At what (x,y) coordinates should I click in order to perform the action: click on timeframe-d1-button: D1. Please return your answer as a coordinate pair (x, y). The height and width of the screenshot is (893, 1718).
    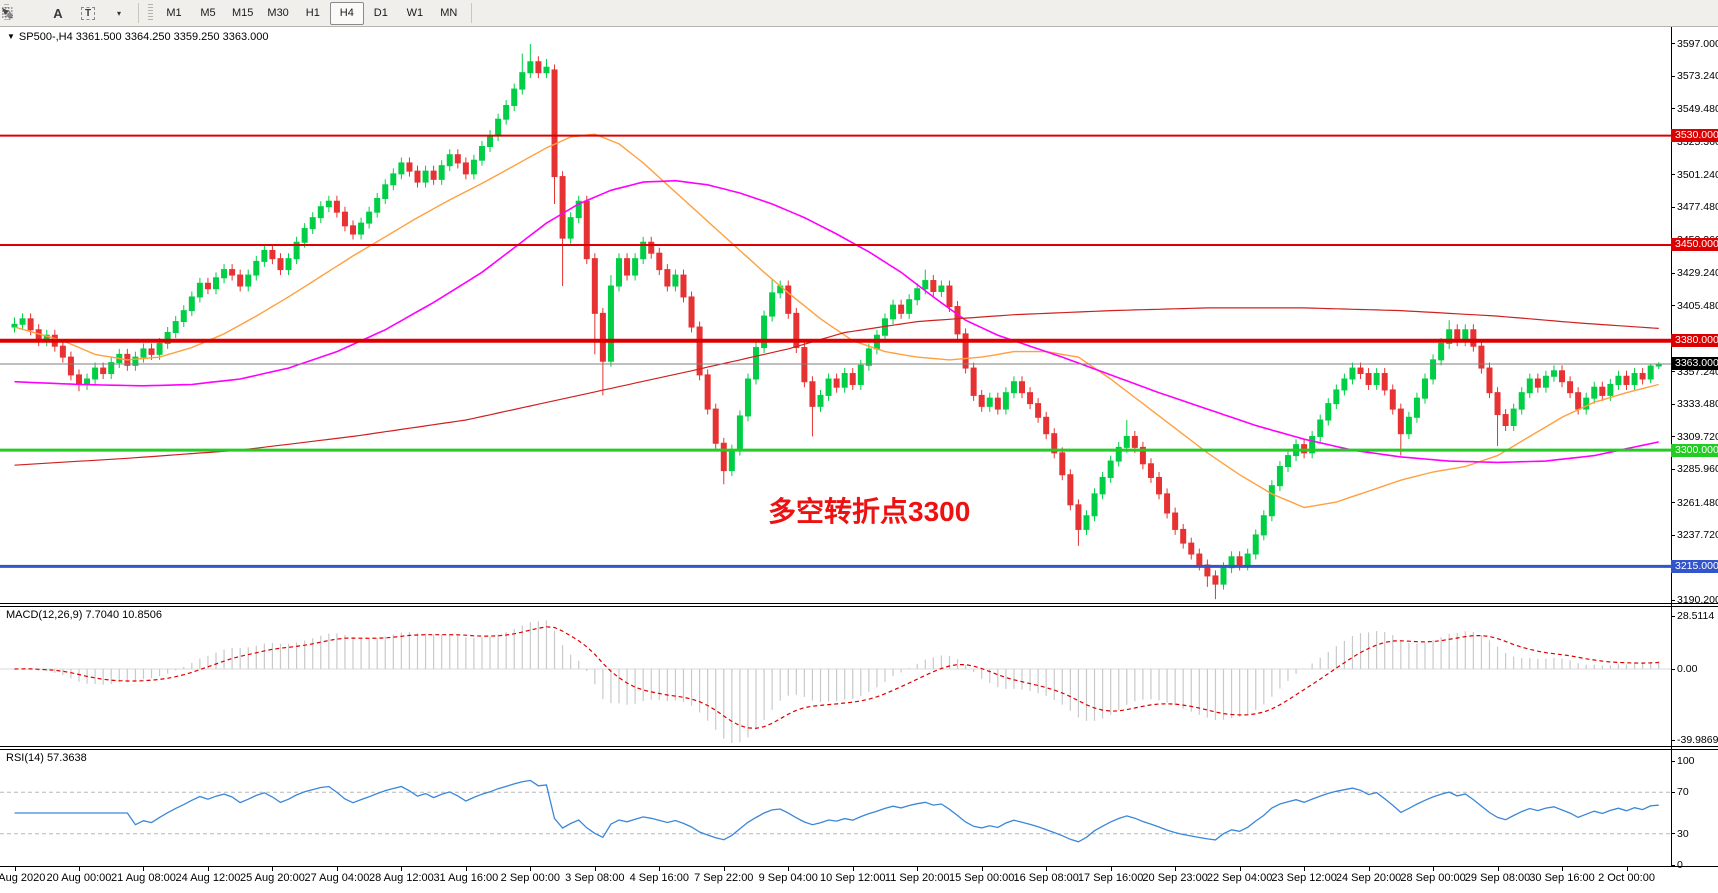
    Looking at the image, I should click on (380, 13).